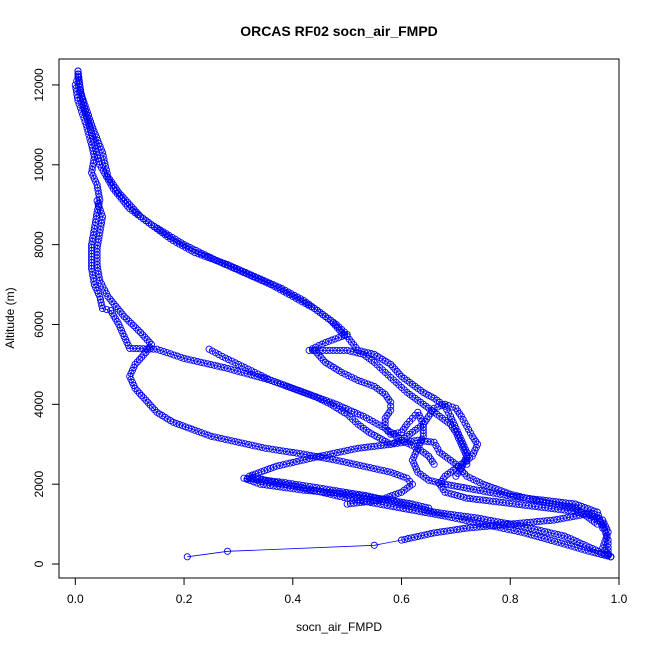  Describe the element at coordinates (39, 484) in the screenshot. I see `y-tick-label: 2000` at that location.